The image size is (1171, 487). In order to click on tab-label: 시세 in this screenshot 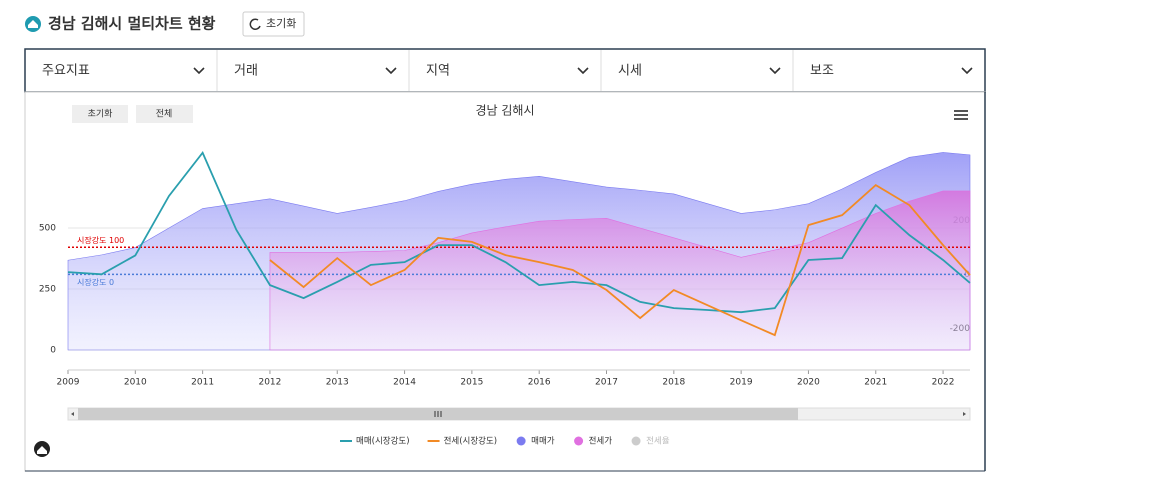, I will do `click(630, 71)`.